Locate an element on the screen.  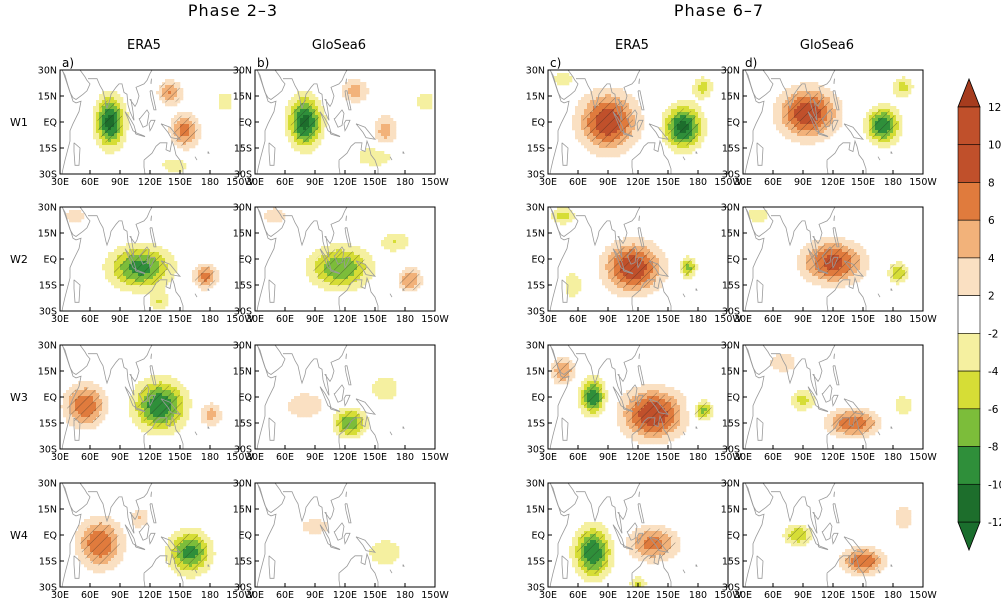
y-tick-label: 30N is located at coordinates (47, 484).